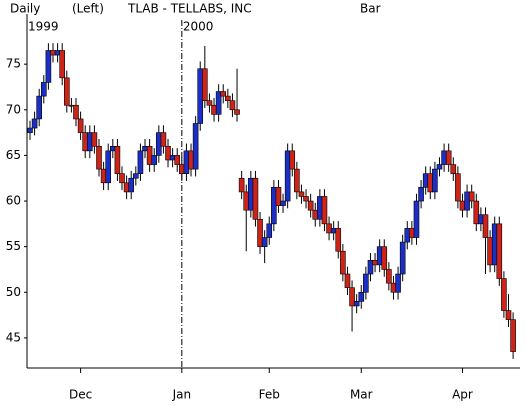  I want to click on year-label: 1999, so click(43, 27).